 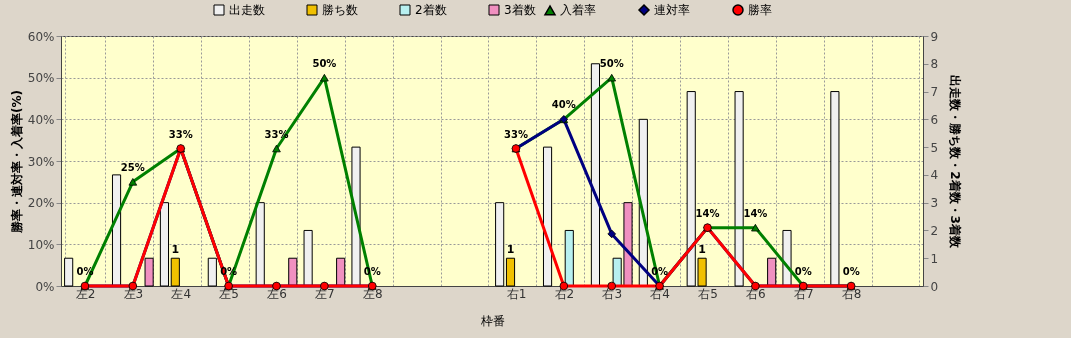 I want to click on legend-label: 勝率, so click(x=760, y=10).